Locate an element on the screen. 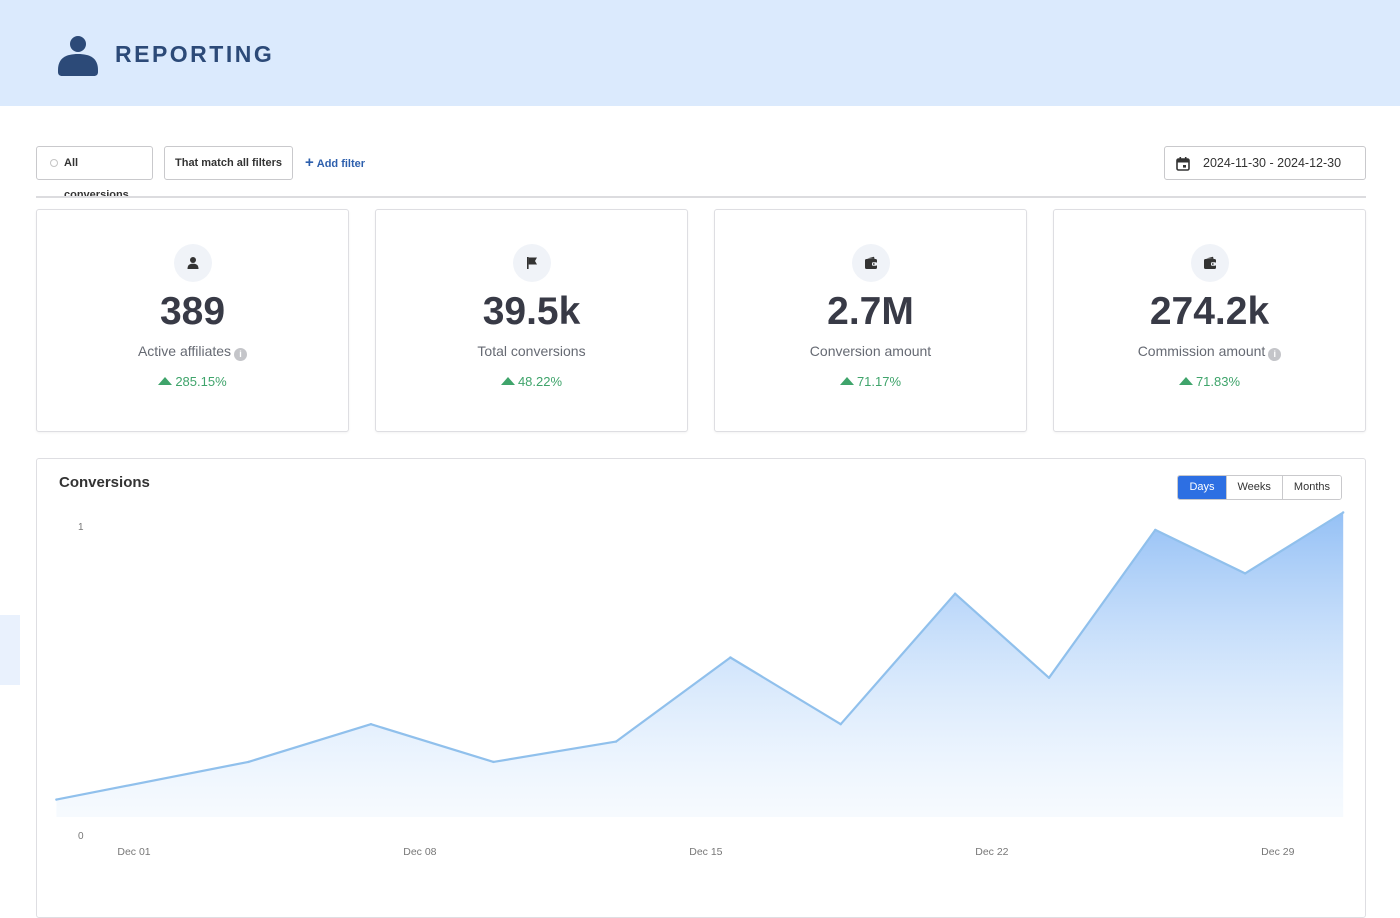  match-all-filters-dropdown: That match all filters is located at coordinates (228, 163).